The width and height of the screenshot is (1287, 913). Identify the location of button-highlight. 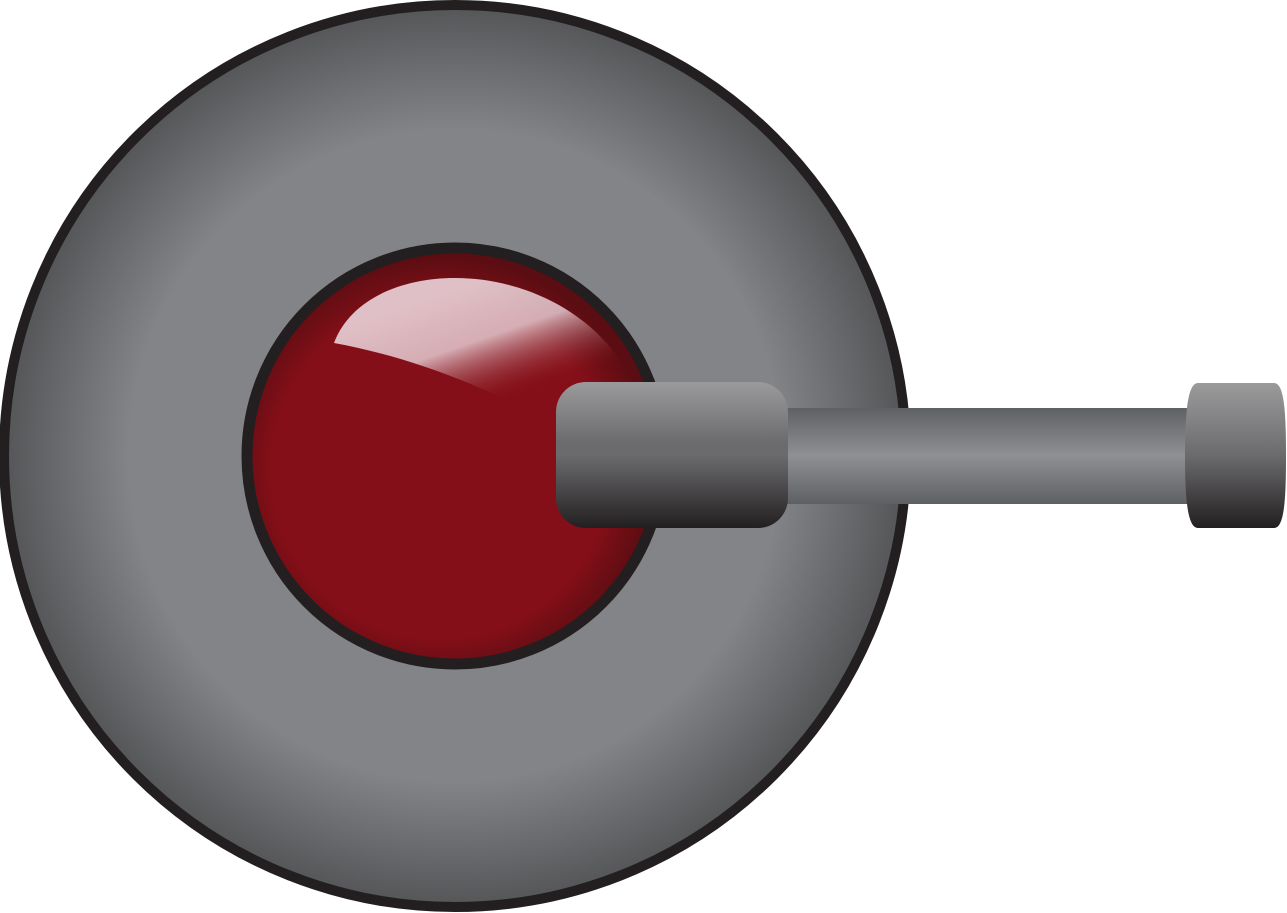
(481, 345).